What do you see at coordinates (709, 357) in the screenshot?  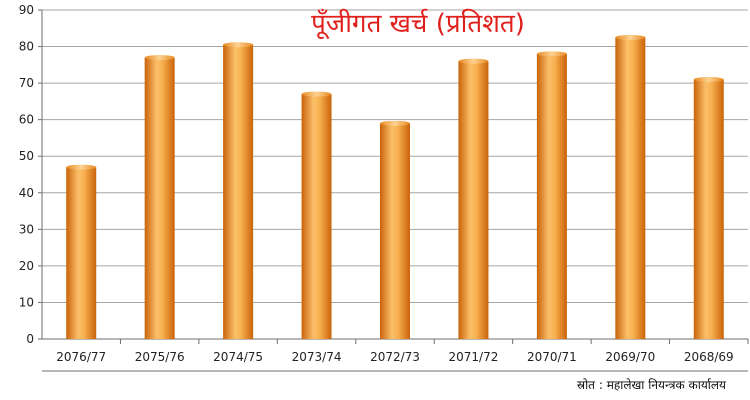 I see `x-tick-label: 2068/69` at bounding box center [709, 357].